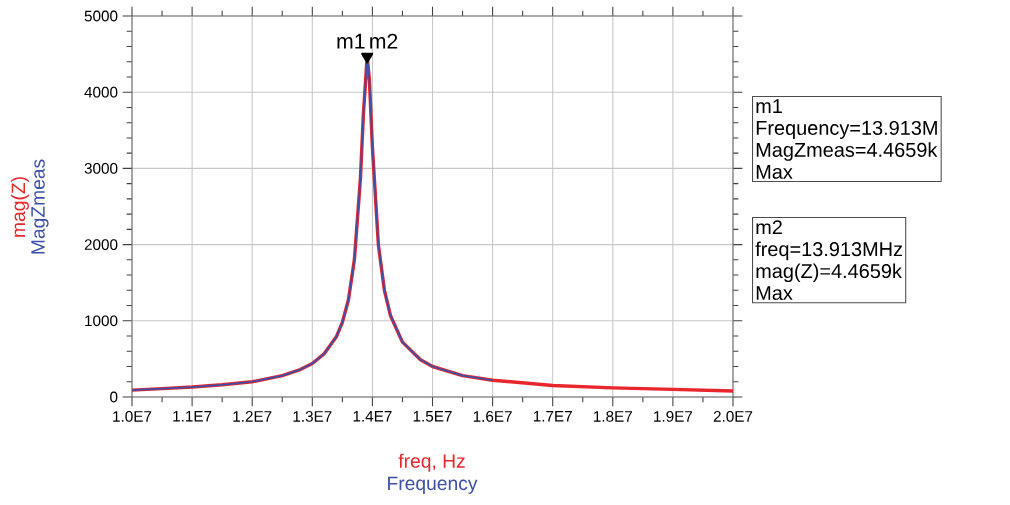 The image size is (1010, 505). I want to click on x-tick-label: 1.5E7, so click(432, 416).